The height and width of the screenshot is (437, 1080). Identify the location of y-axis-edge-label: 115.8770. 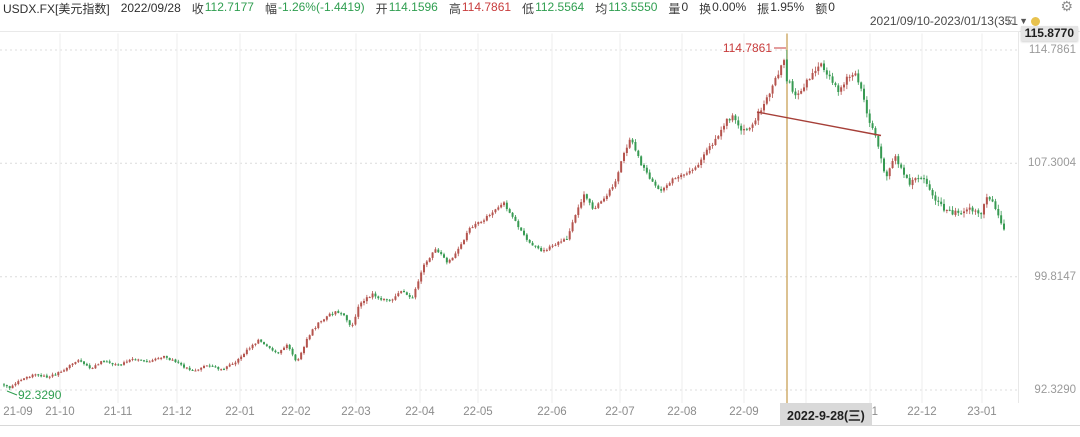
(1049, 33).